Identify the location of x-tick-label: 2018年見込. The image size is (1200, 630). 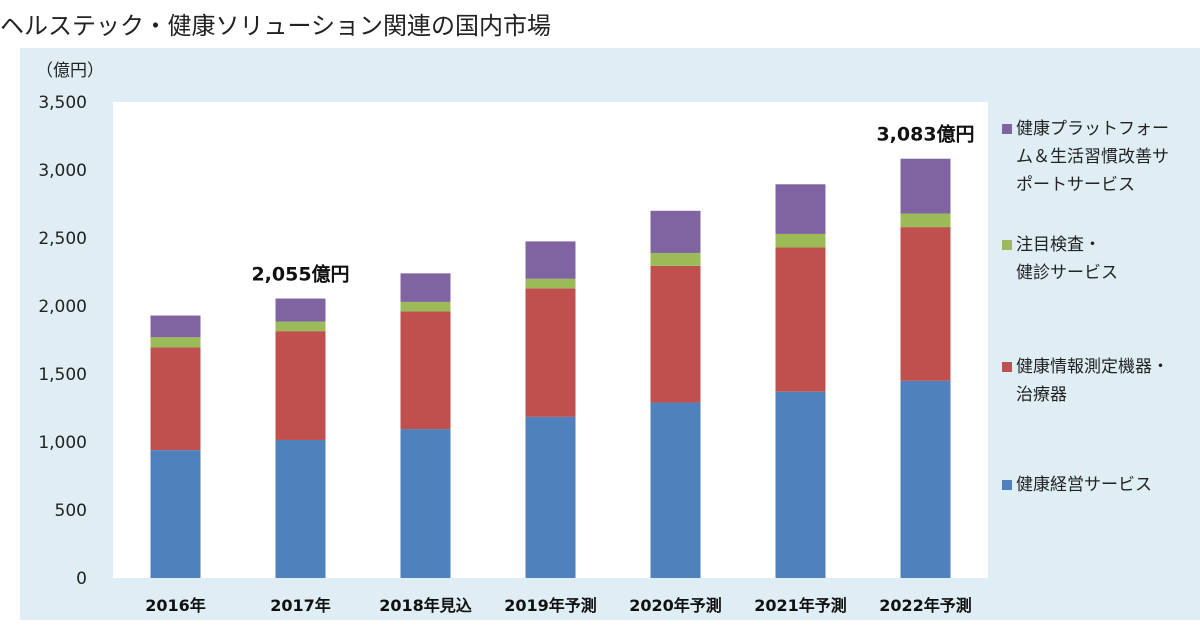
(425, 605).